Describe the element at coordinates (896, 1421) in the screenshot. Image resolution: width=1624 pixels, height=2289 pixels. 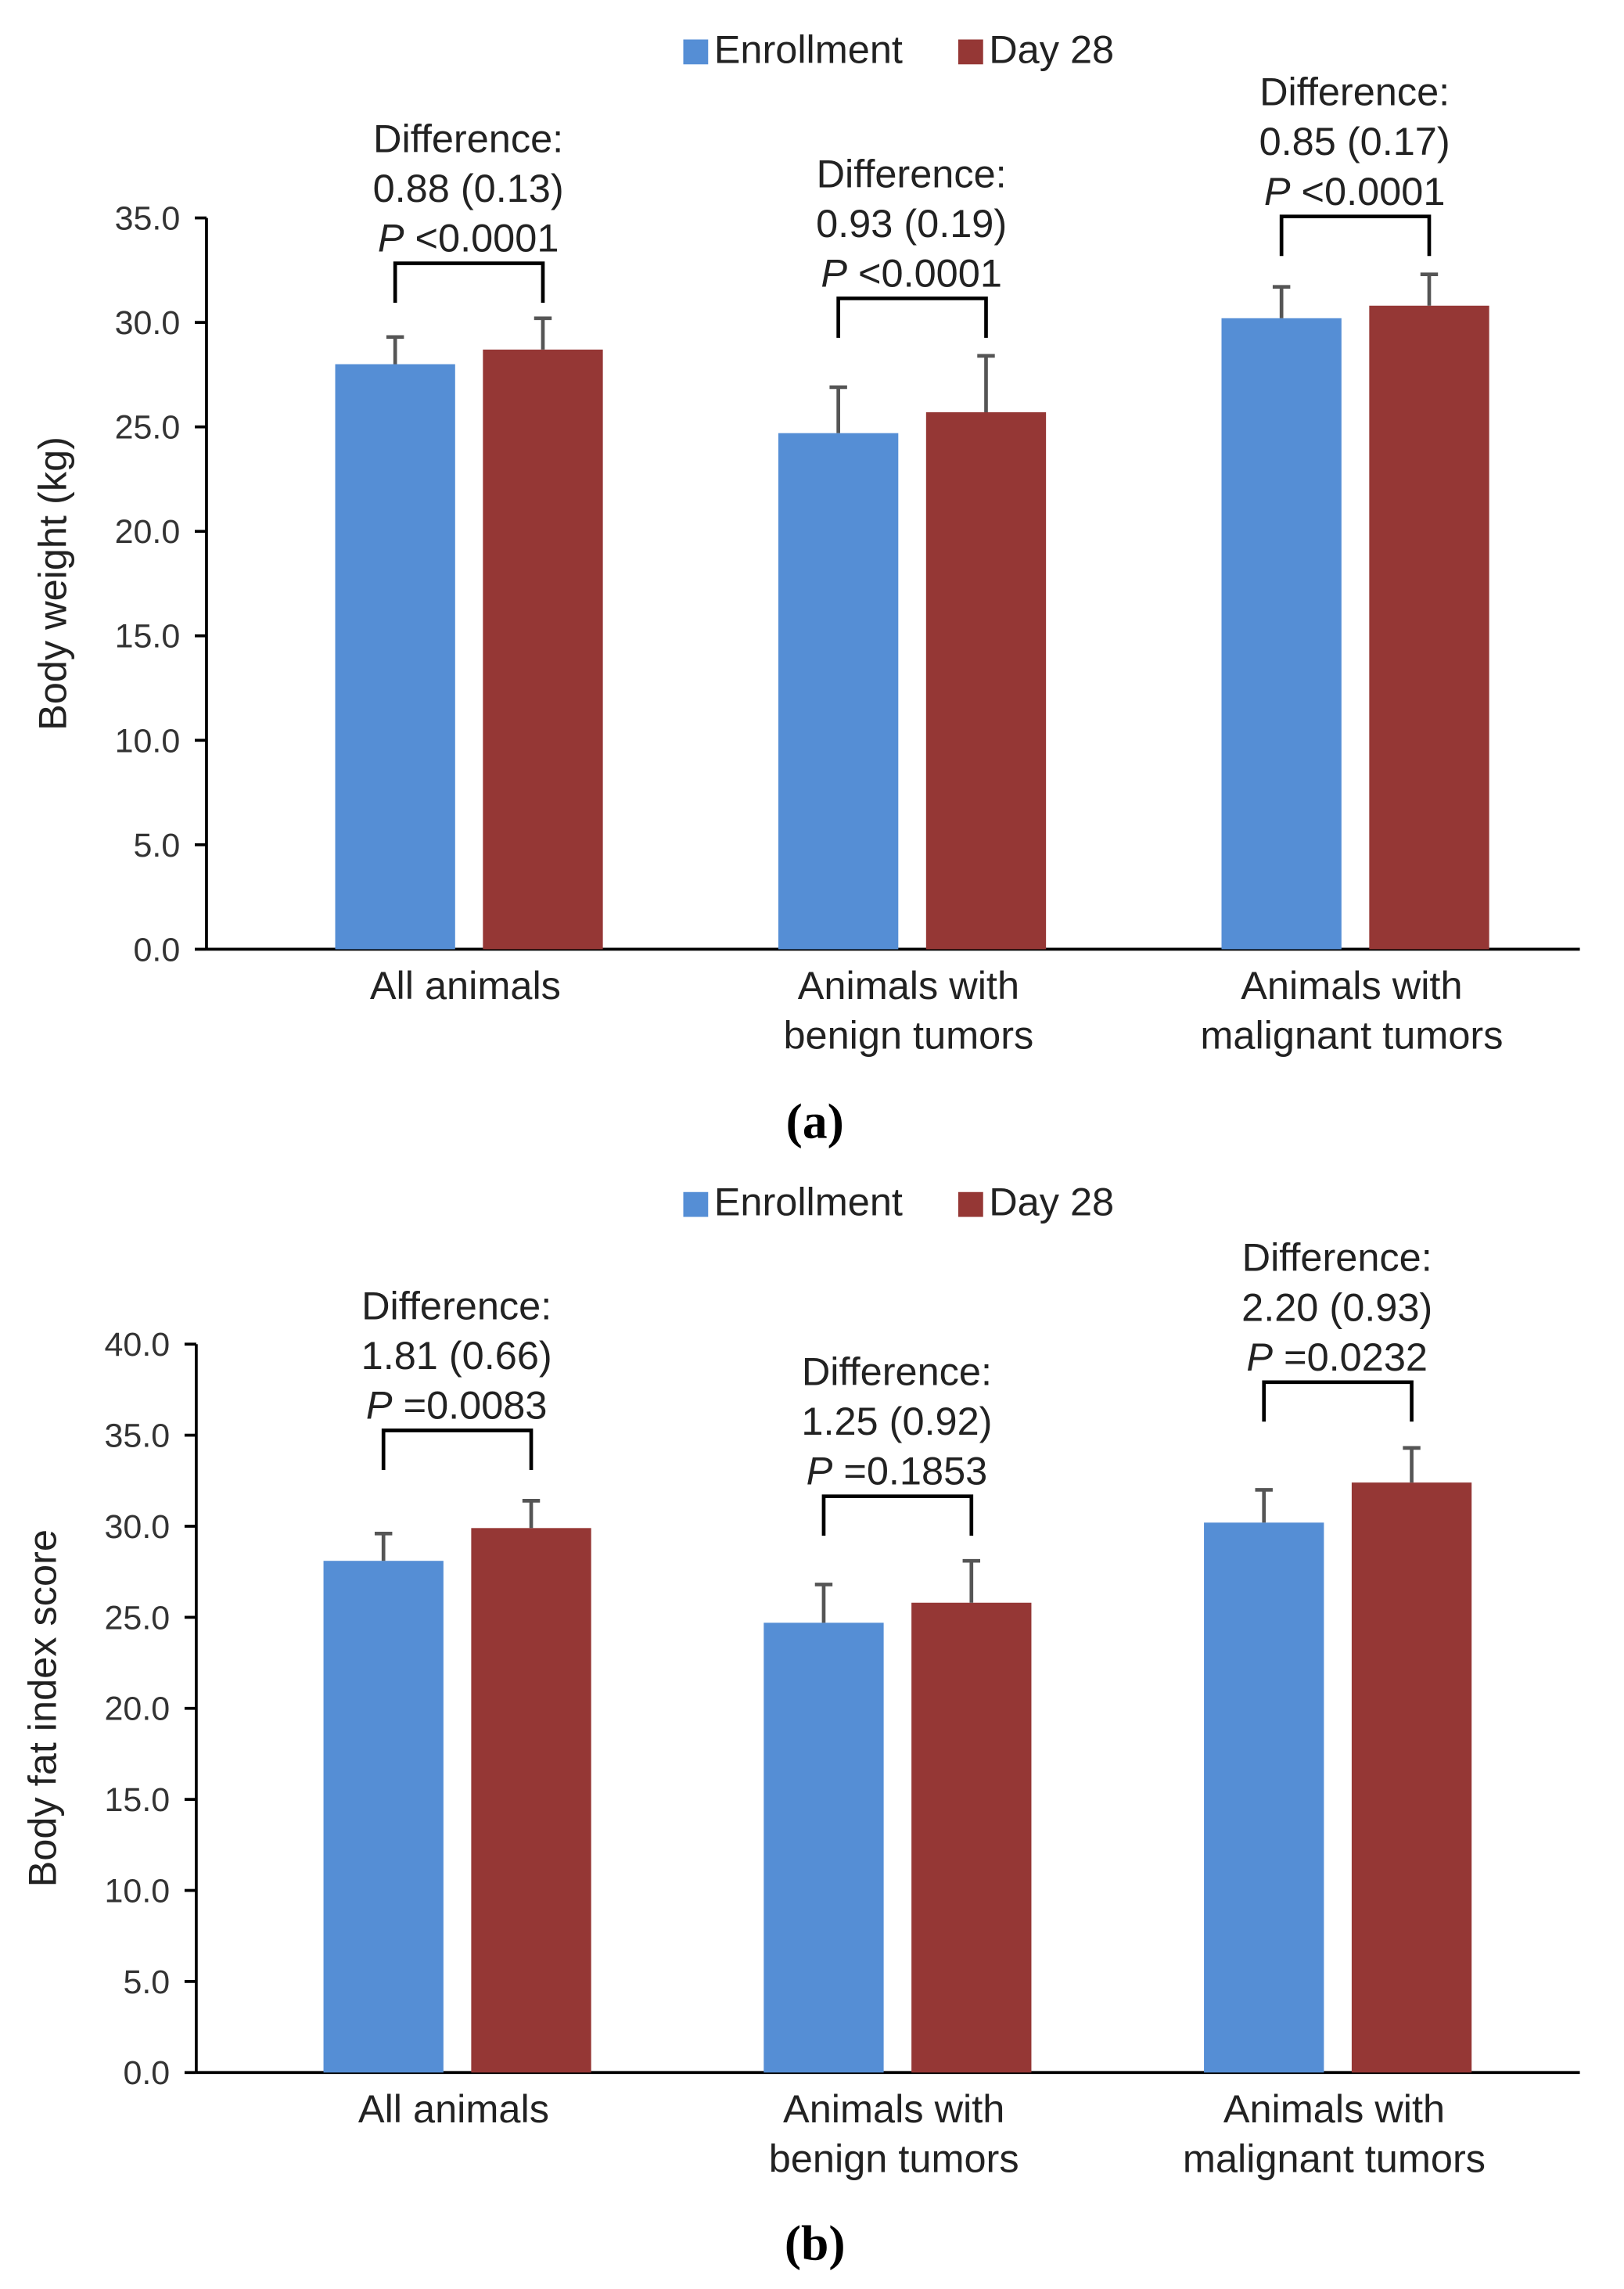
I see `annotation-text: 1.25 (0.92)` at that location.